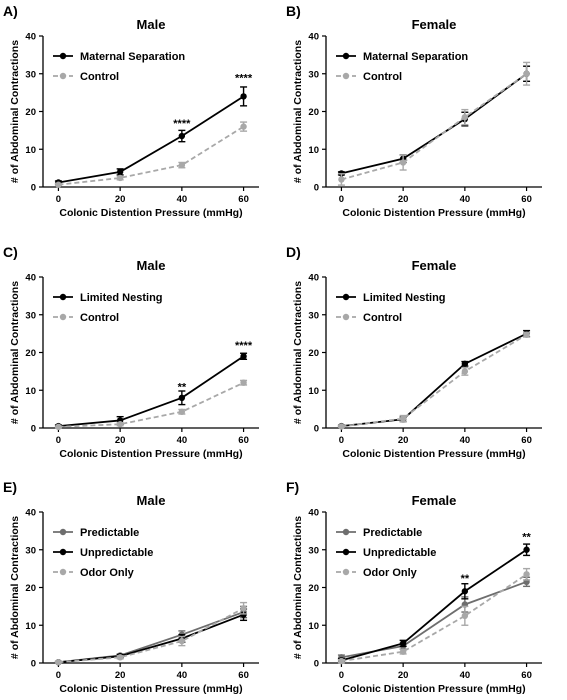 The width and height of the screenshot is (567, 700). I want to click on series-limited-nesting, so click(434, 379).